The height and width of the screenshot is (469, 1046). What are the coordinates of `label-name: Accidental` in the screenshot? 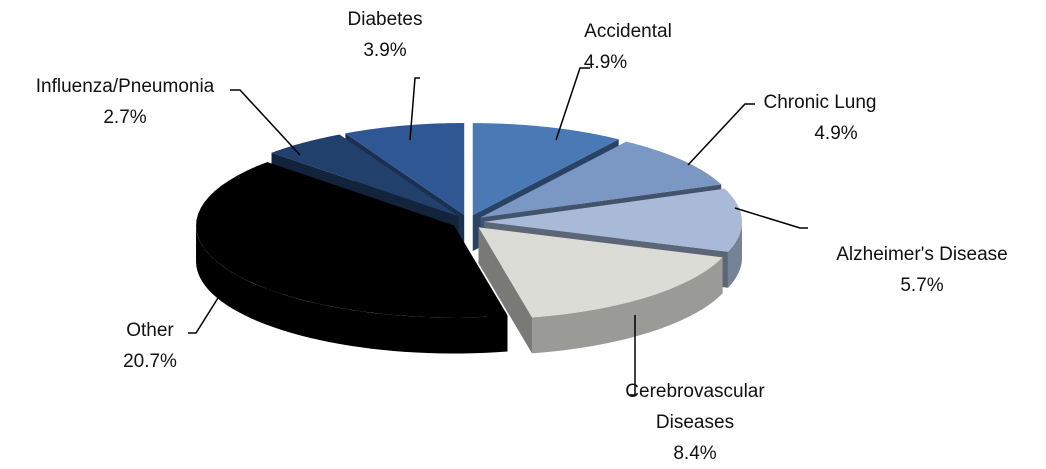 It's located at (628, 31).